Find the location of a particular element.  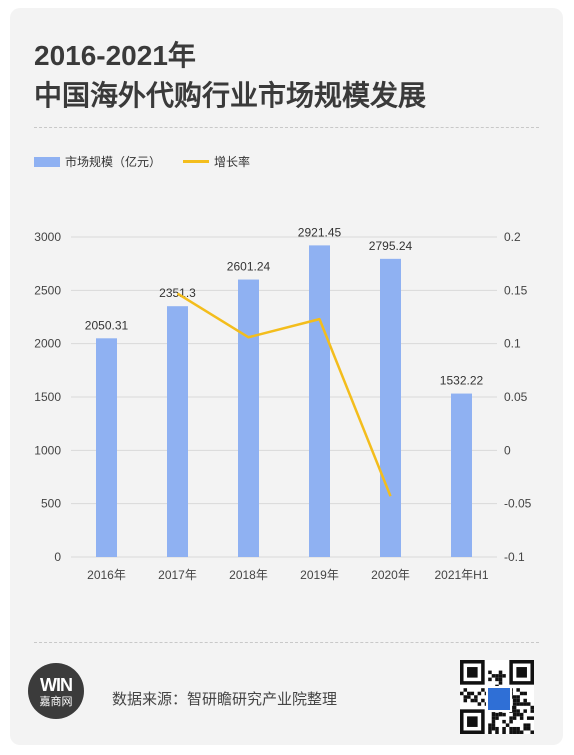

legend-bar-label: 市场规模（亿元） is located at coordinates (113, 162).